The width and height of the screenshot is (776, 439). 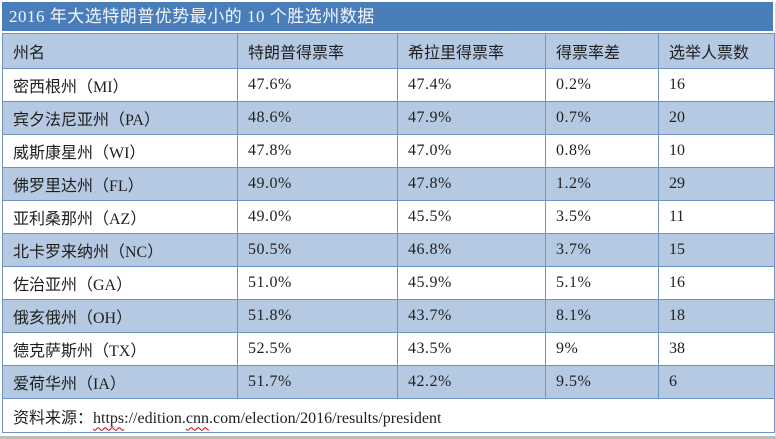 What do you see at coordinates (317, 283) in the screenshot?
I see `cell-trump-share: 51.0%` at bounding box center [317, 283].